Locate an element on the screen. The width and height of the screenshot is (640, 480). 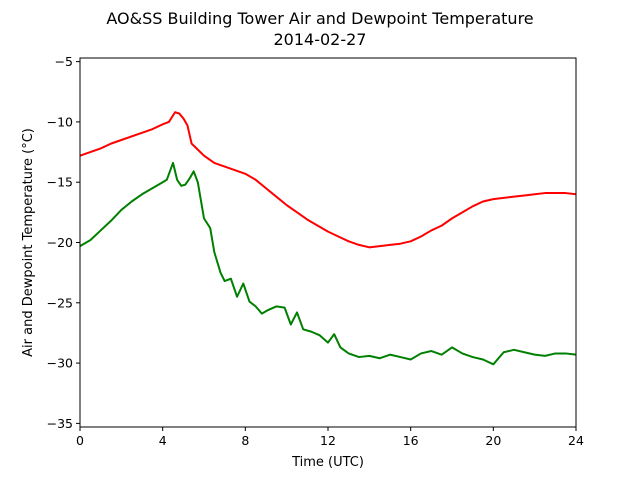
y-tick-label: −30 is located at coordinates (60, 363).